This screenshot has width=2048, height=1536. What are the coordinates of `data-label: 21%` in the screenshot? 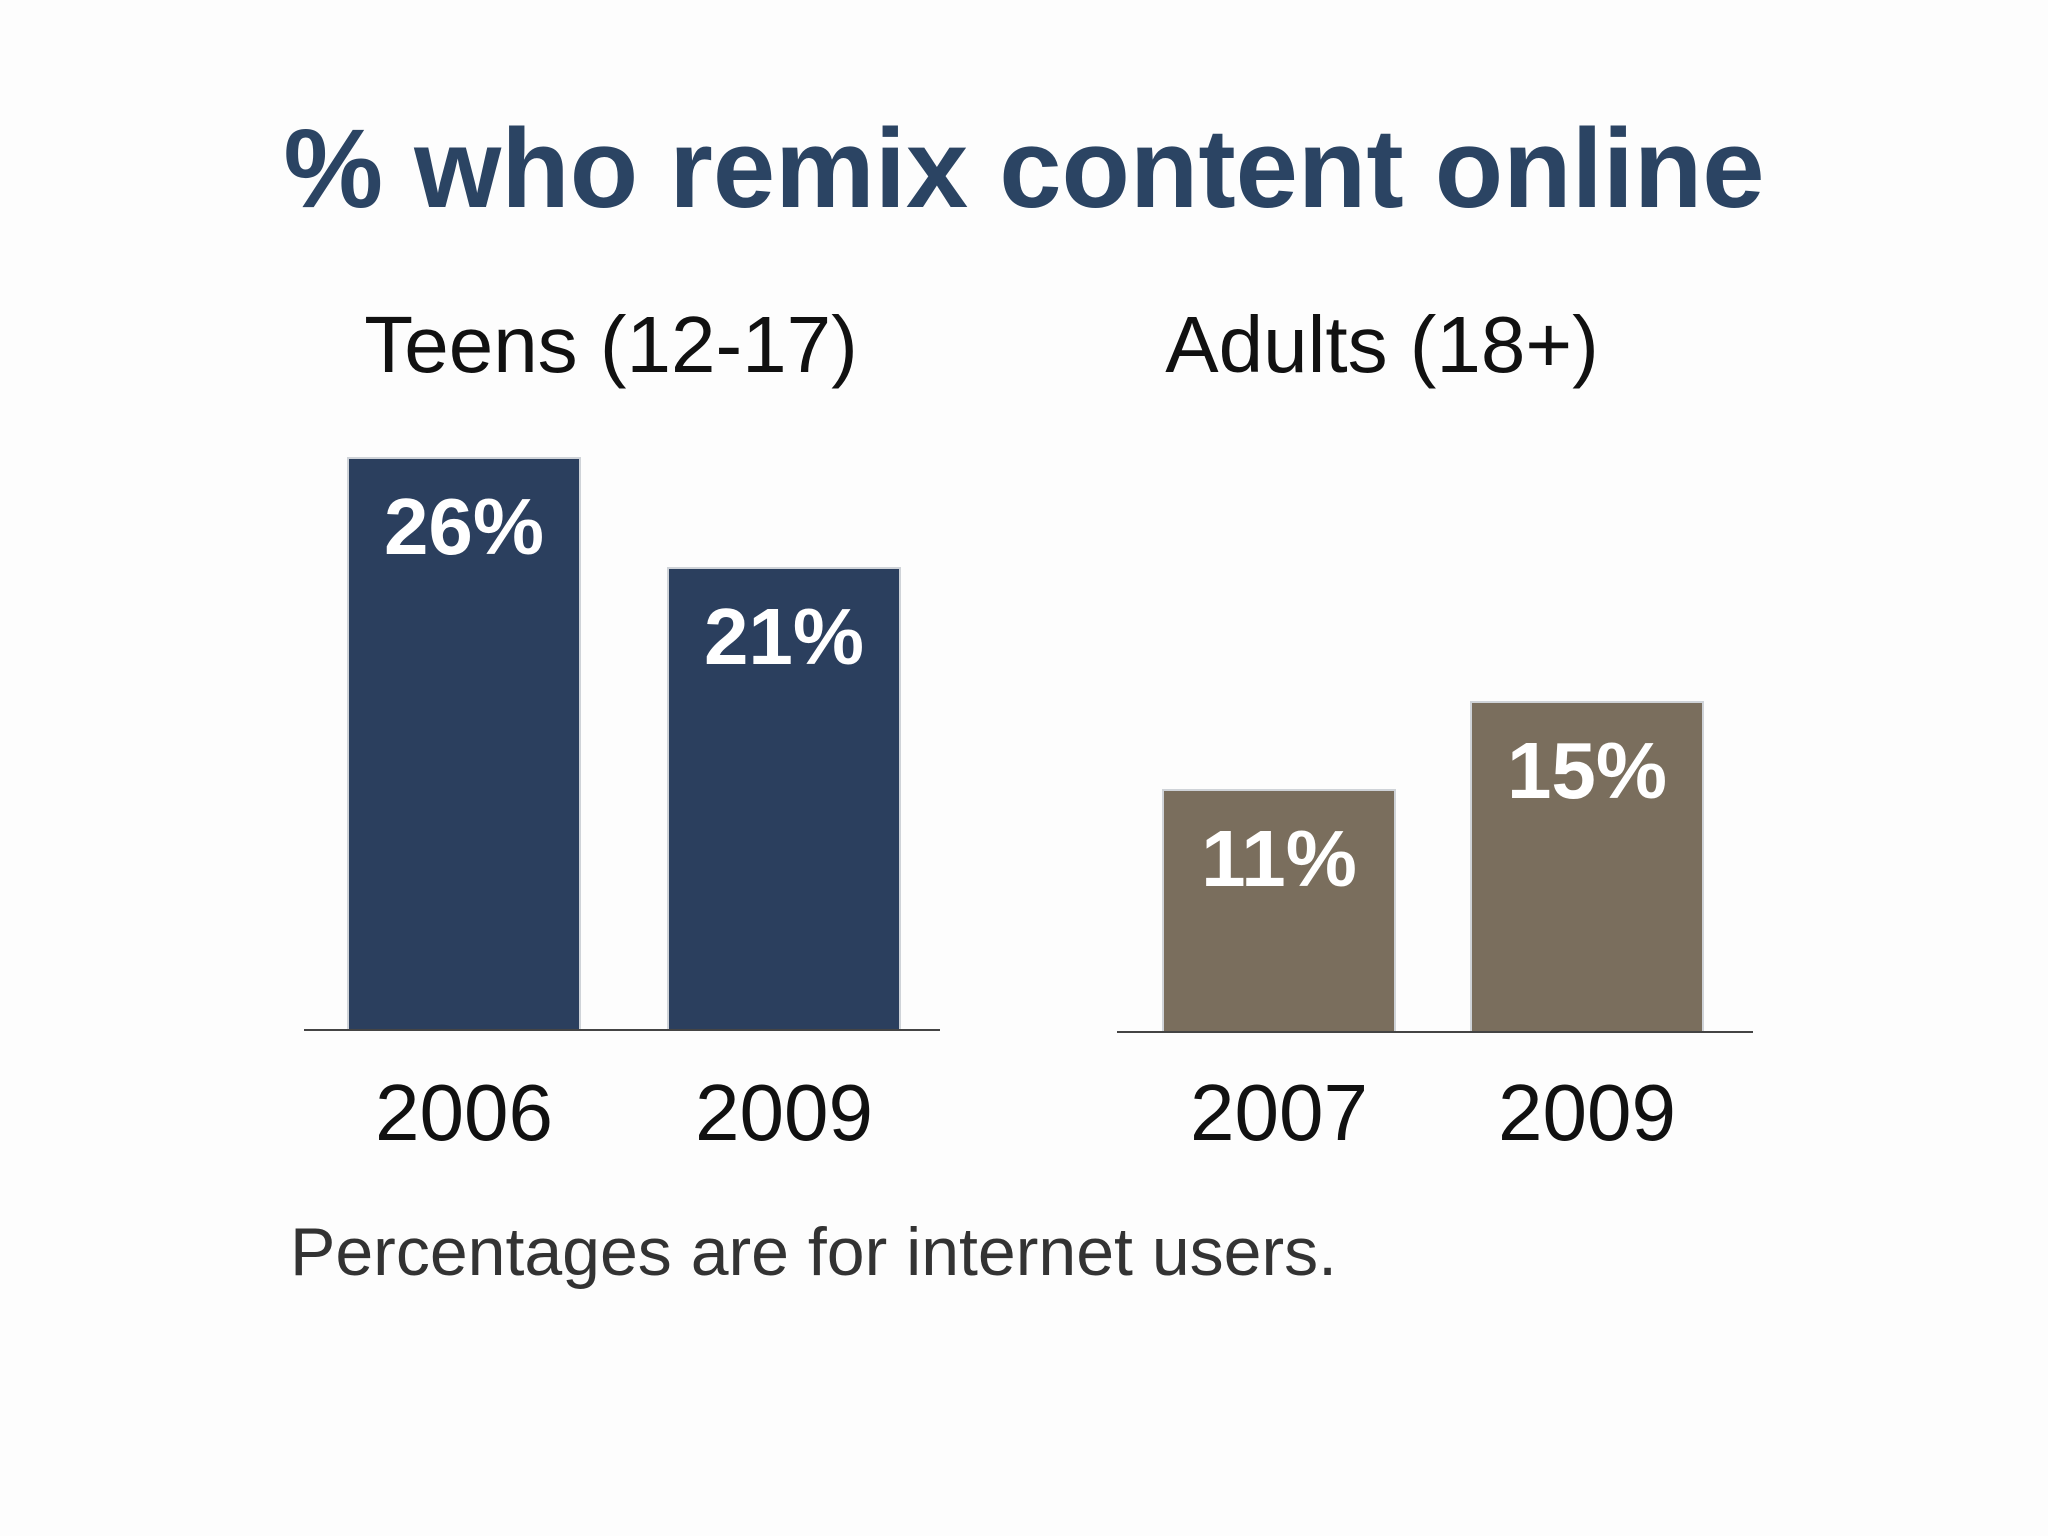 It's located at (784, 636).